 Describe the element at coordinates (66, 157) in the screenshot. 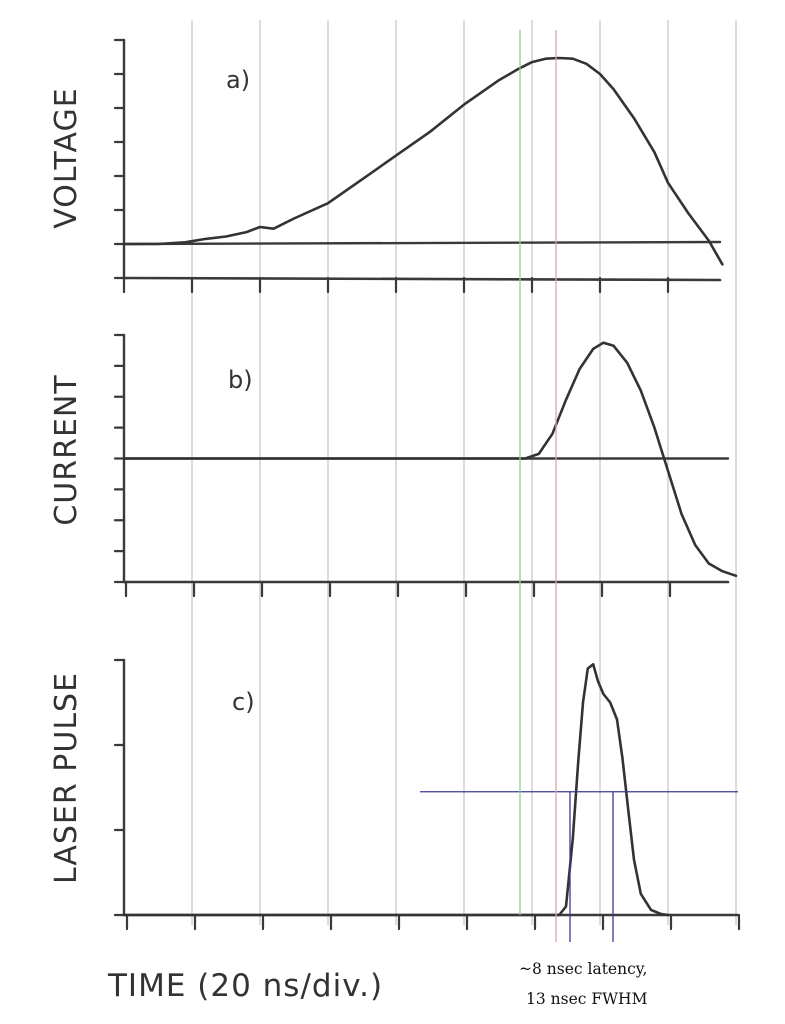

I see `voltage-axis-label: VOLTAGE` at that location.